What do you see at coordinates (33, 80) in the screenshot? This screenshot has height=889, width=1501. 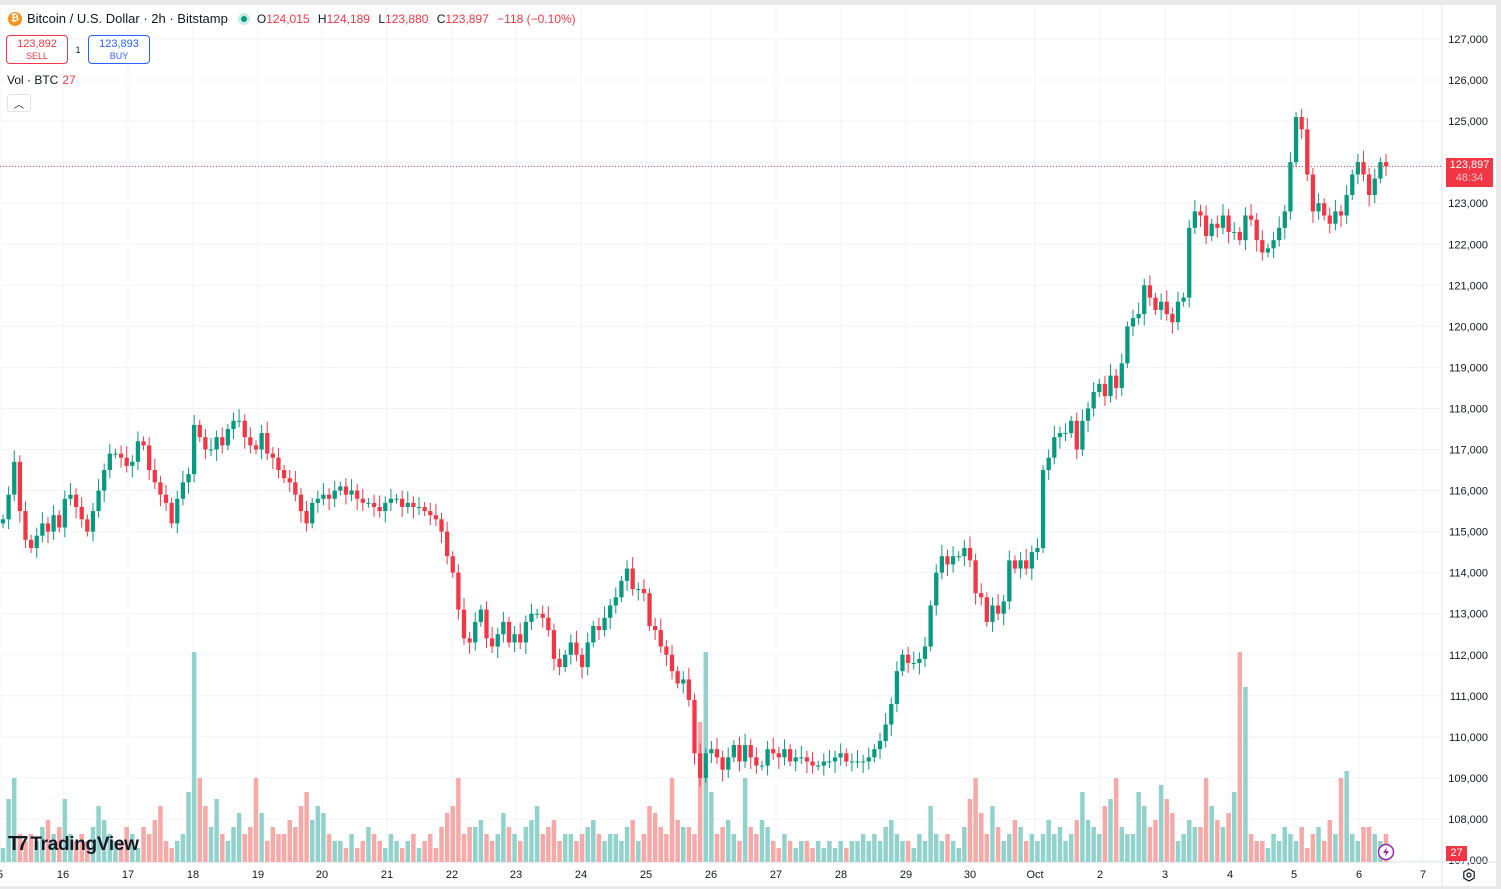 I see `volume-label: Vol · BTC` at bounding box center [33, 80].